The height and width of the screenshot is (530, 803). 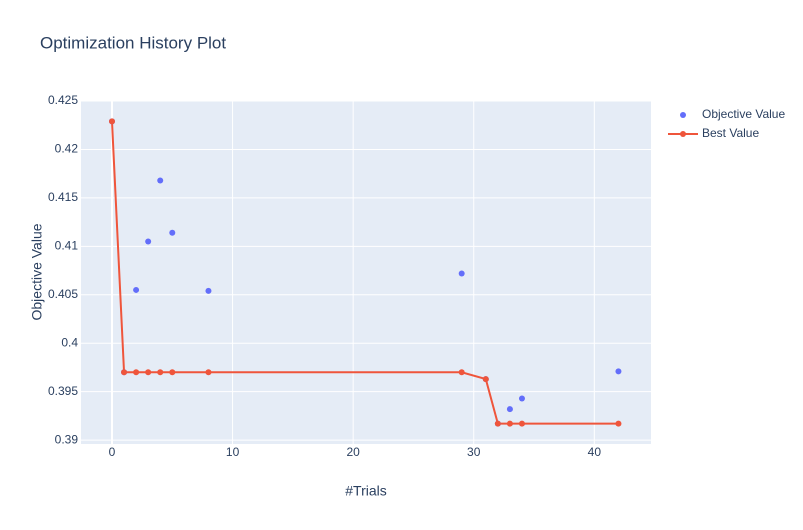 I want to click on y-tick-label: 0.39, so click(x=67, y=439).